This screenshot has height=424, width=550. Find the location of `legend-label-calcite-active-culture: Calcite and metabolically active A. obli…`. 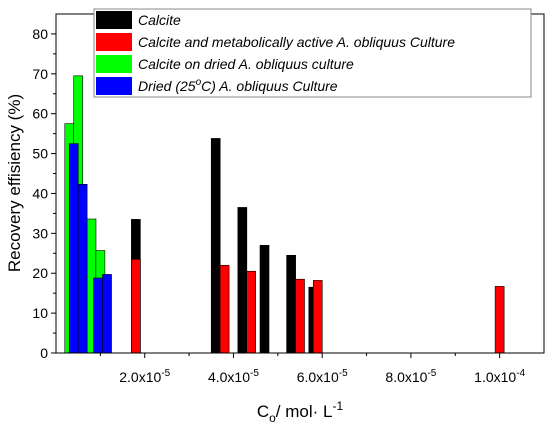

legend-label-calcite-active-culture: Calcite and metabolically active A. obli… is located at coordinates (296, 42).